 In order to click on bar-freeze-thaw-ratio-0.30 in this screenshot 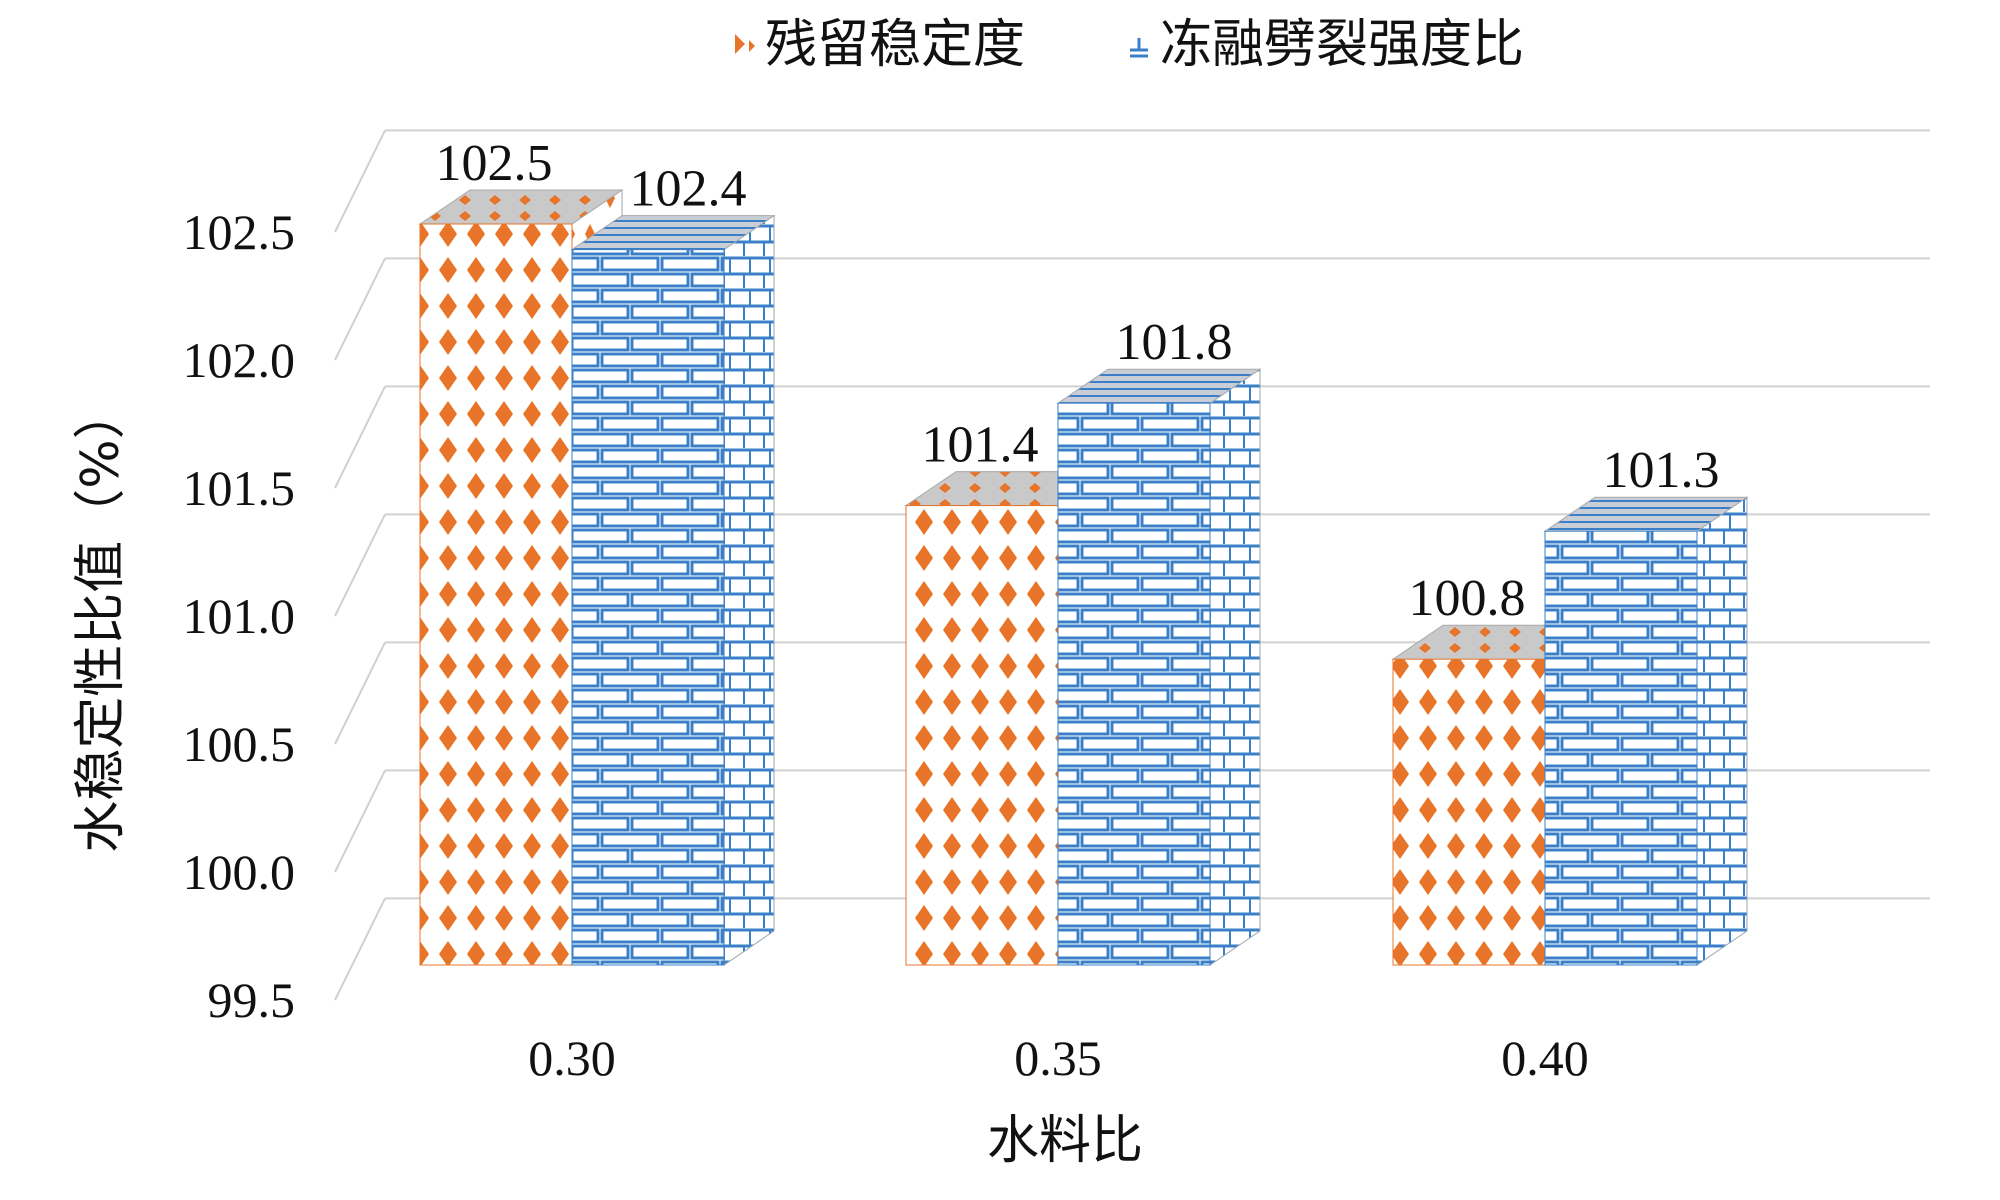, I will do `click(673, 590)`.